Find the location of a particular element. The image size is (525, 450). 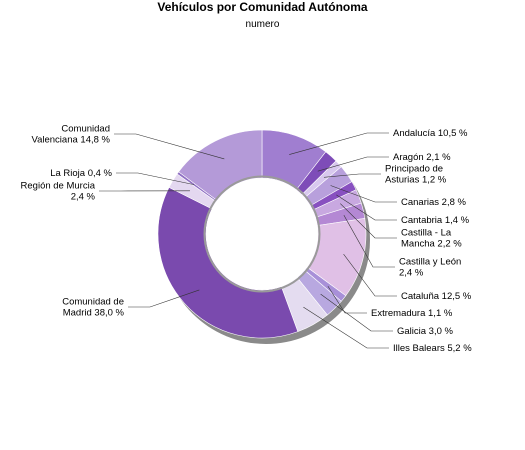

data-label-castilla-y-leon: Castilla y León 2,4 % is located at coordinates (430, 268).